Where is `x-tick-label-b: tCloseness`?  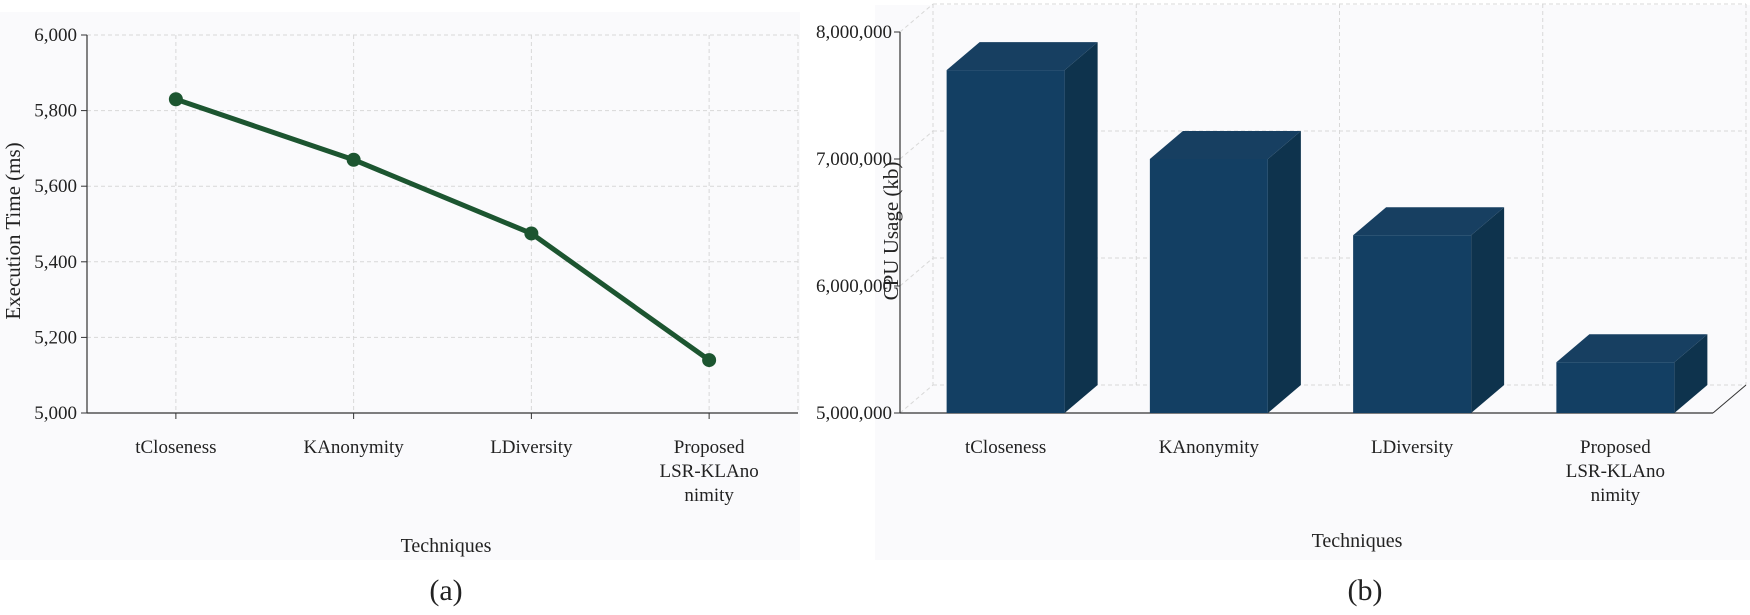
x-tick-label-b: tCloseness is located at coordinates (1005, 447).